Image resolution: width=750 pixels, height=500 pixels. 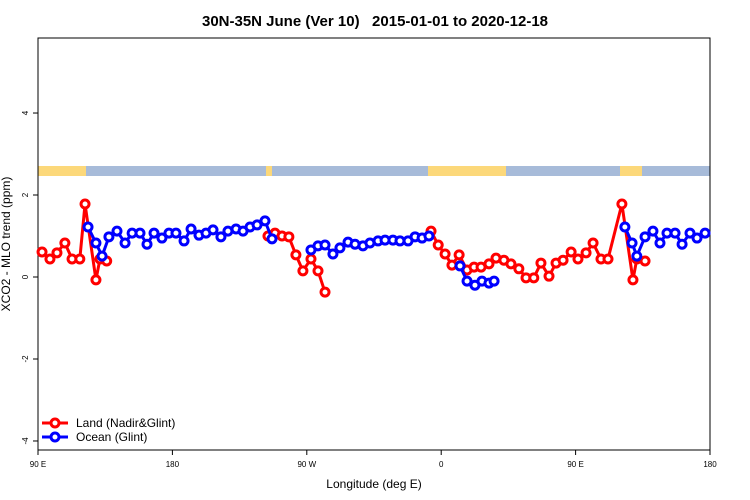 I want to click on ocean-band, so click(x=374, y=171).